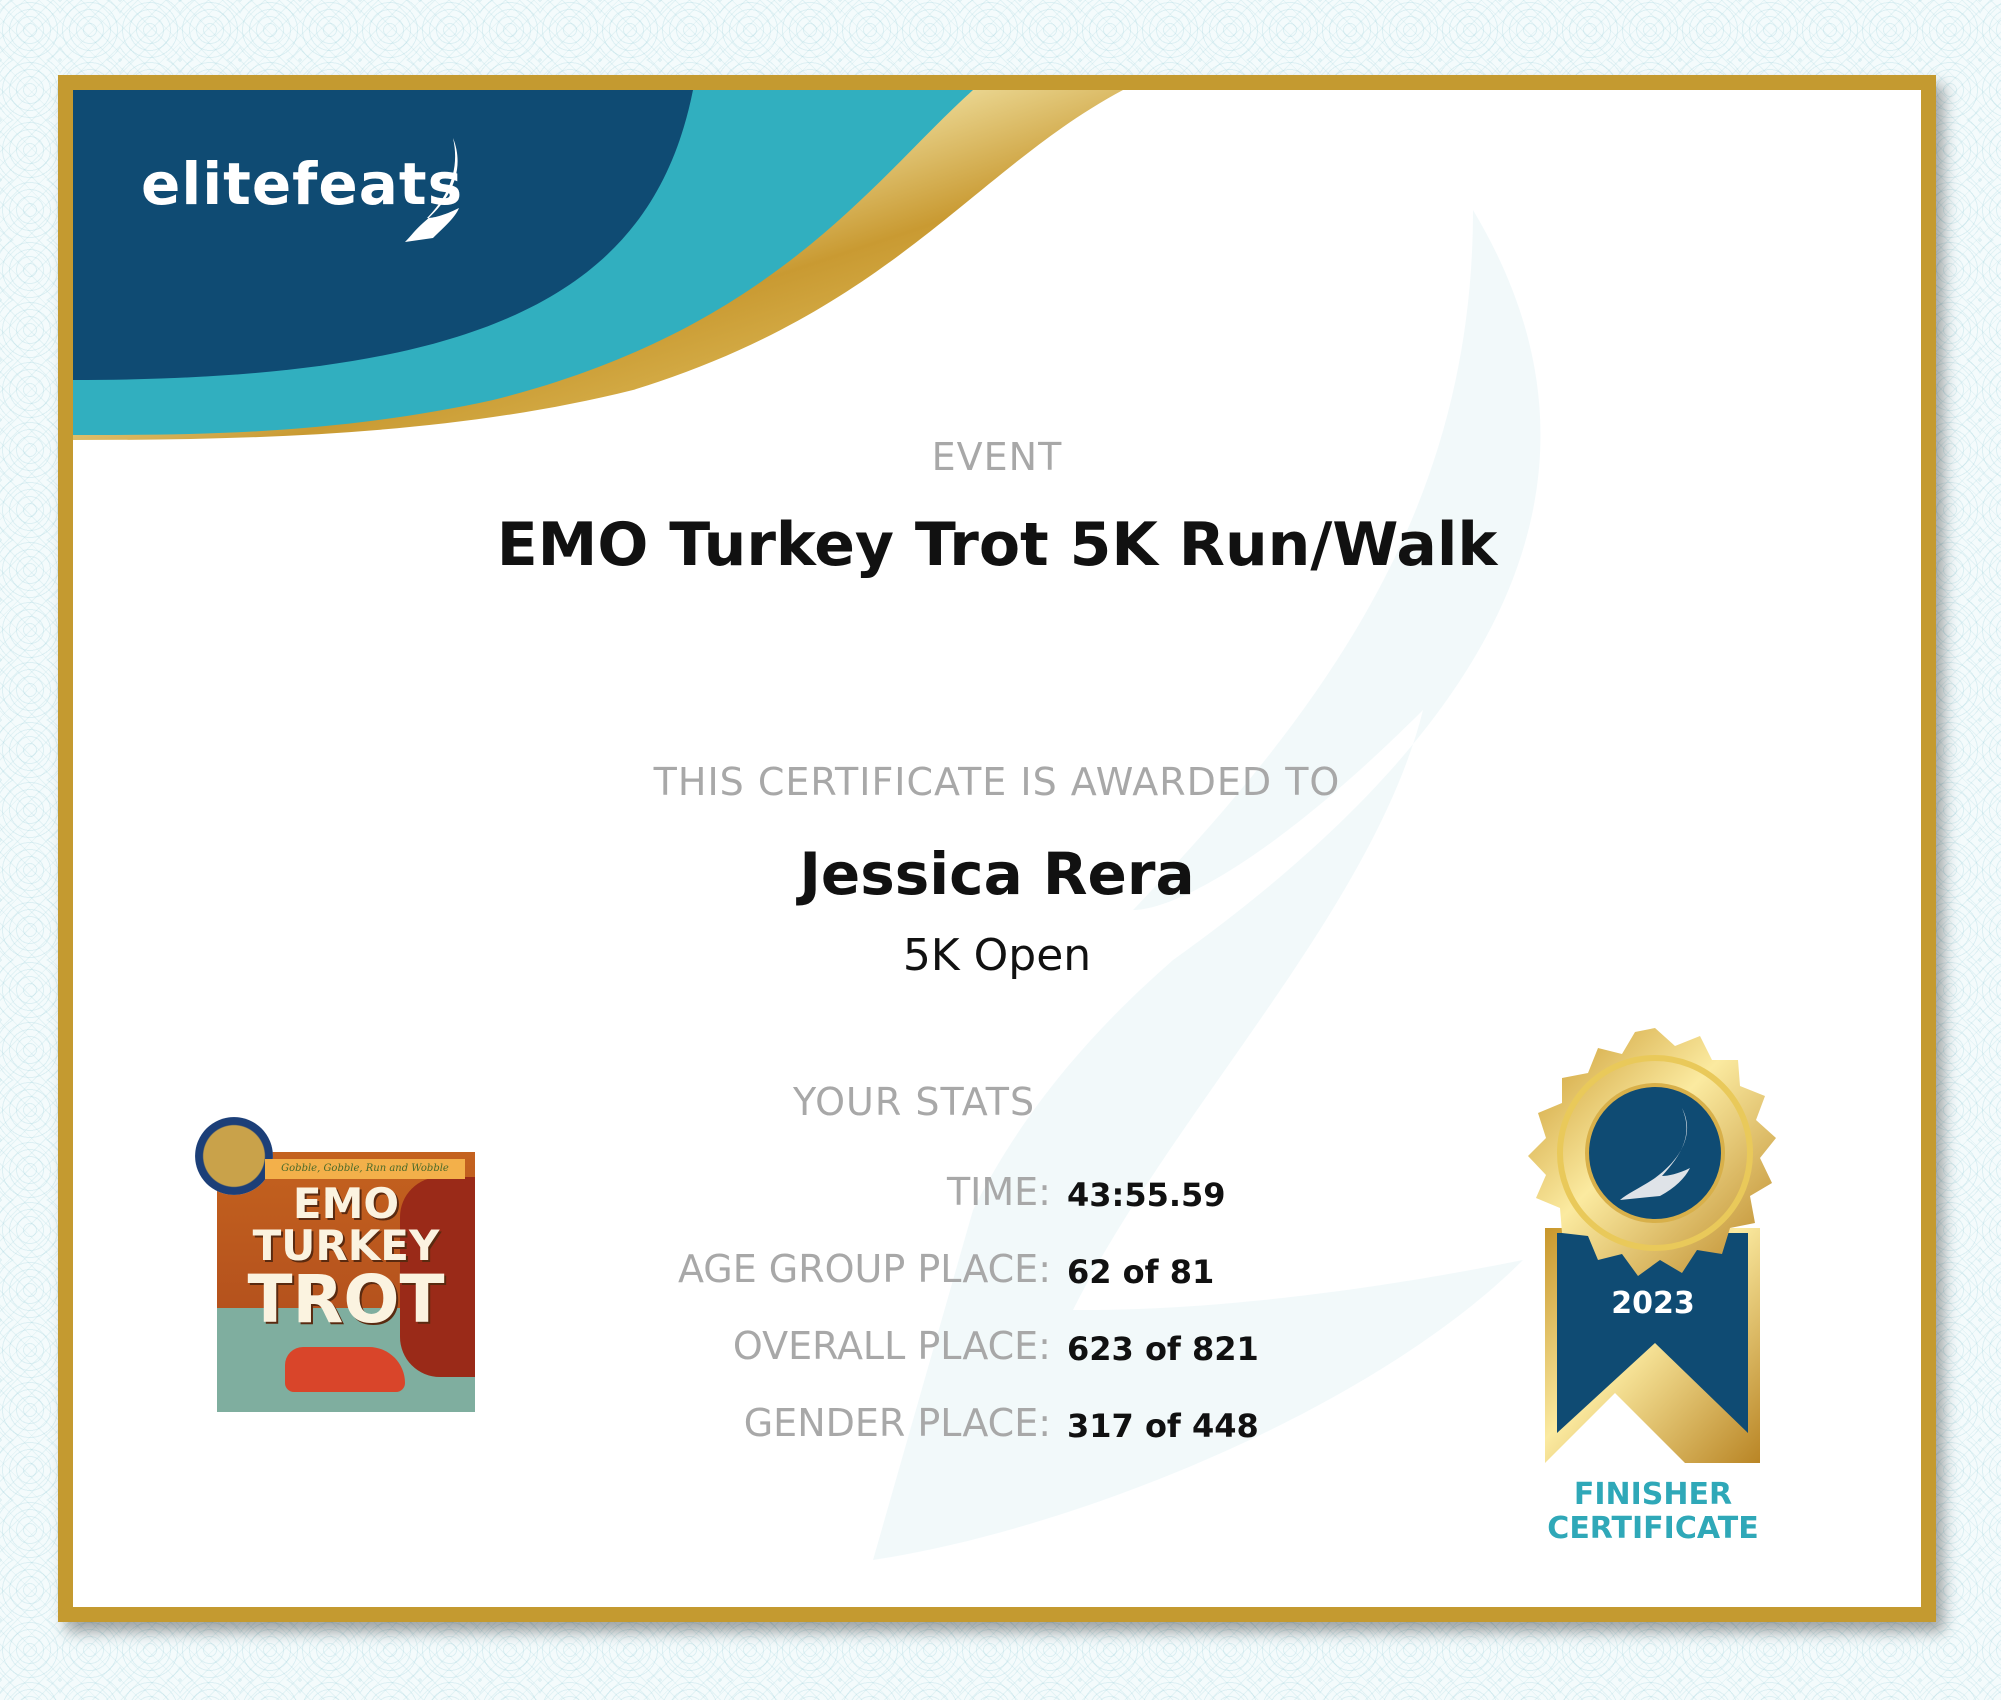 The width and height of the screenshot is (2001, 1700). What do you see at coordinates (345, 1369) in the screenshot?
I see `sneaker-icon` at bounding box center [345, 1369].